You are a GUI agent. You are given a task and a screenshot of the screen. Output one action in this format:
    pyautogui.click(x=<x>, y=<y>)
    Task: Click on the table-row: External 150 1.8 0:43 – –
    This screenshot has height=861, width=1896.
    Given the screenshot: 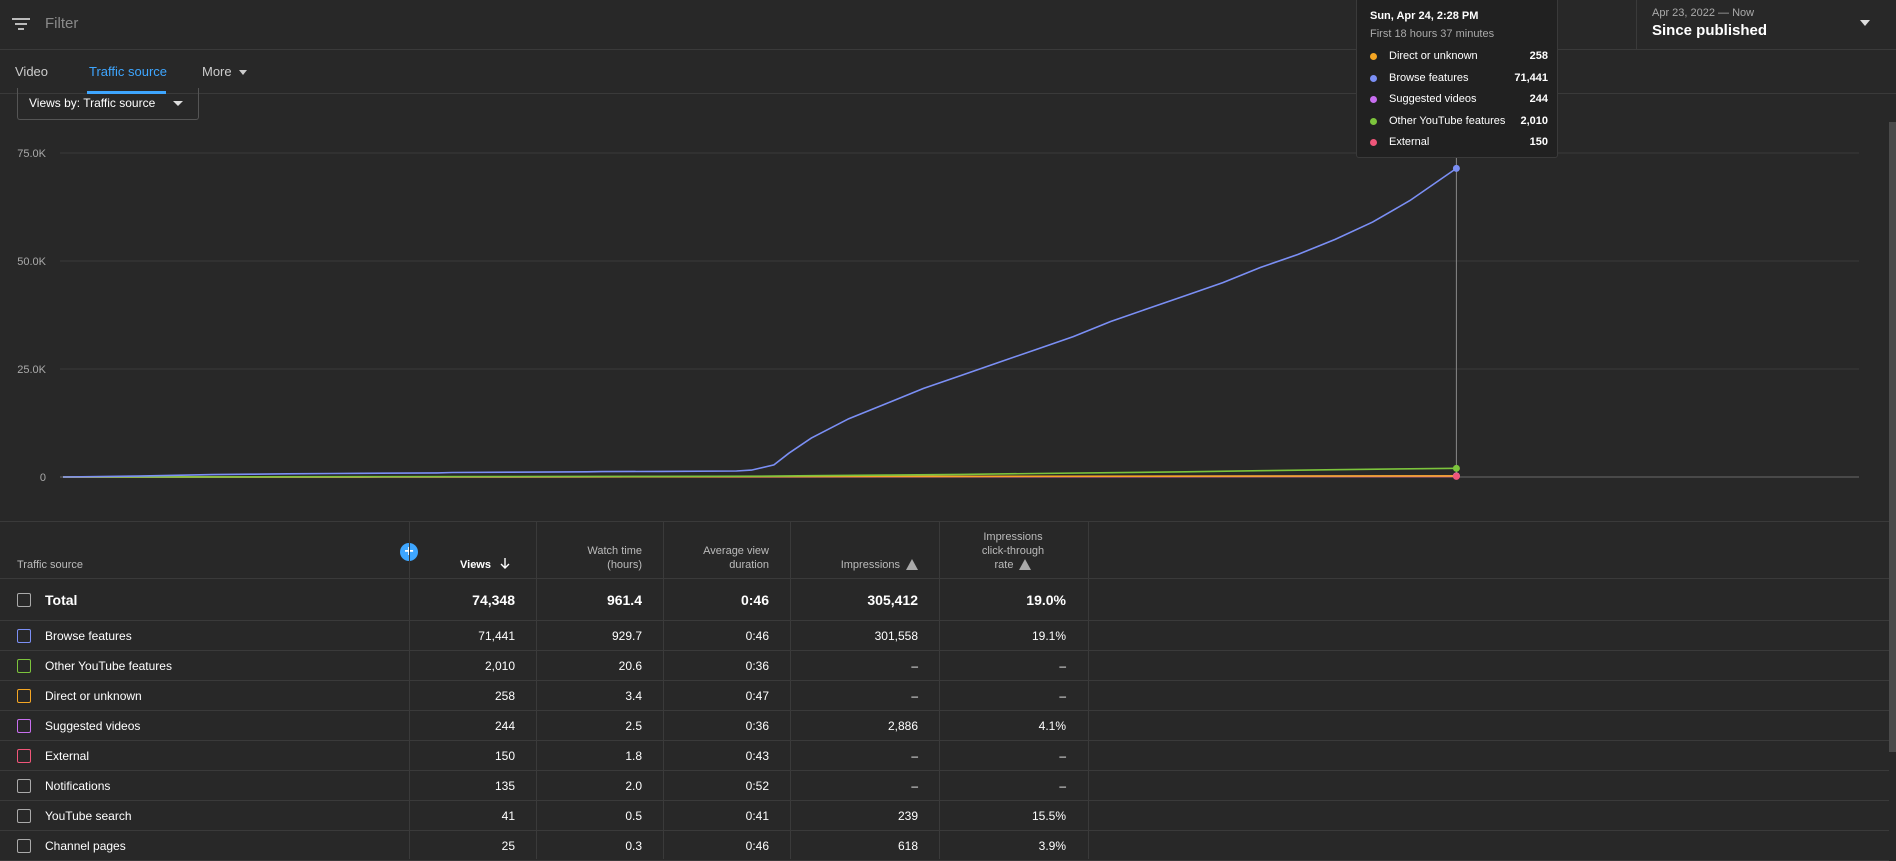 What is the action you would take?
    pyautogui.click(x=944, y=756)
    